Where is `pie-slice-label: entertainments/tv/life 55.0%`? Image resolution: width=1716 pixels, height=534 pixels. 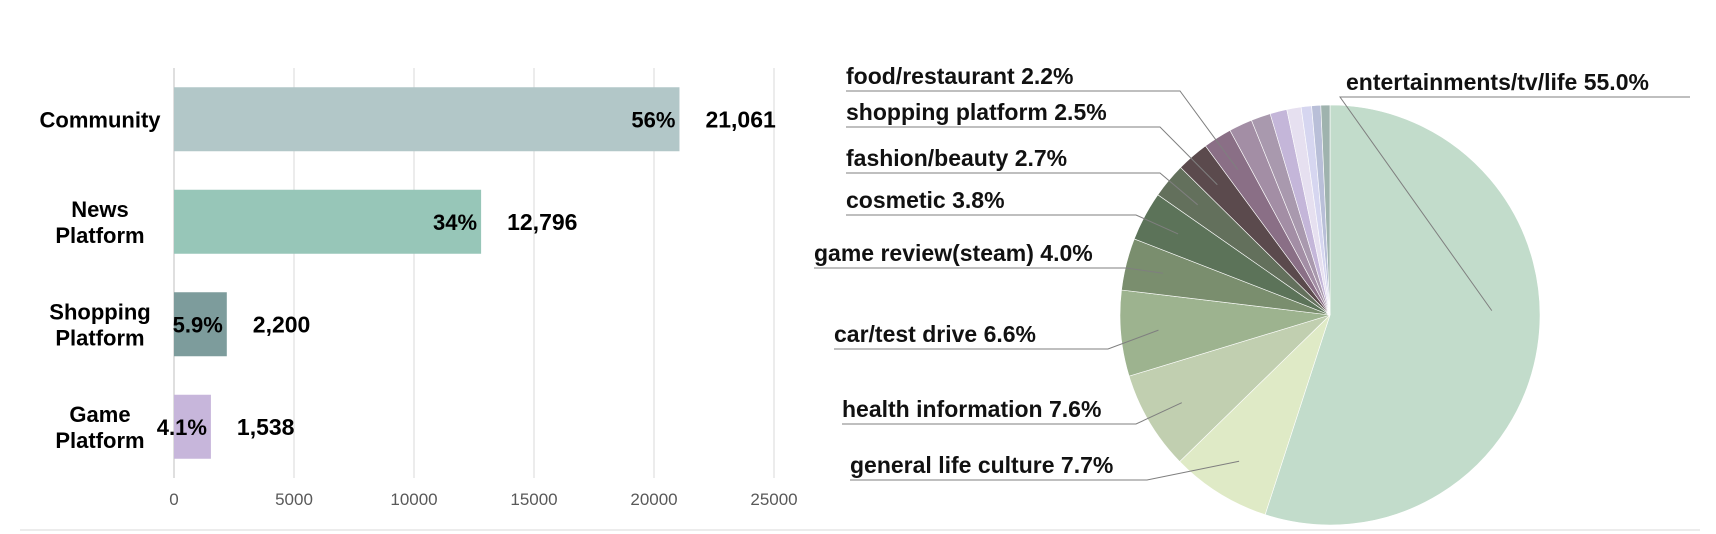 pie-slice-label: entertainments/tv/life 55.0% is located at coordinates (1497, 82).